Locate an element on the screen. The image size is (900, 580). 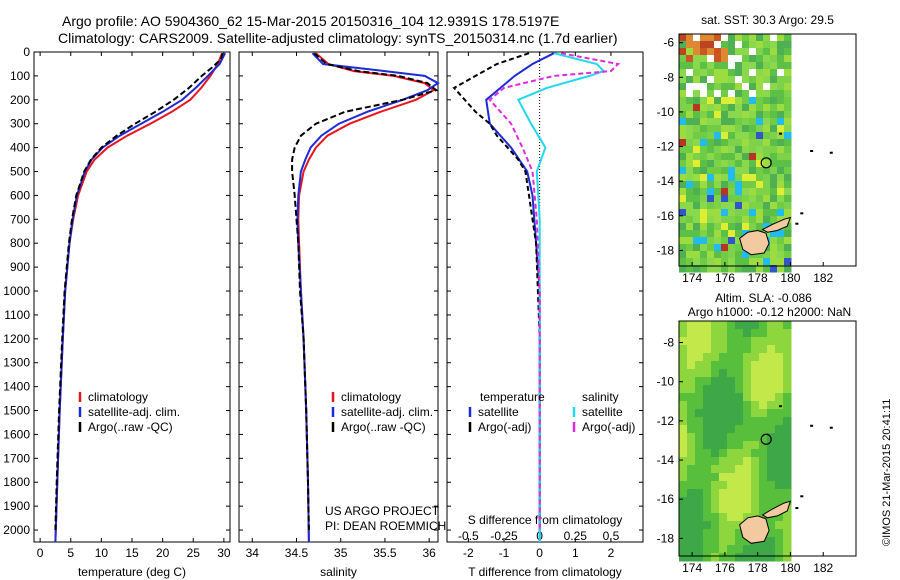
y-tick-label: 1400 is located at coordinates (16, 387).